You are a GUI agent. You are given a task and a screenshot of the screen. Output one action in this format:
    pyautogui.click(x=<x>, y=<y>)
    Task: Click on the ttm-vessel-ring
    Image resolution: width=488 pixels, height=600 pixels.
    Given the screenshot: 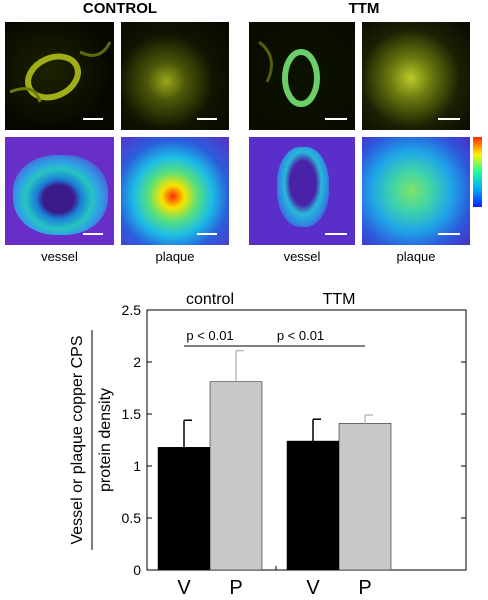 What is the action you would take?
    pyautogui.click(x=289, y=73)
    